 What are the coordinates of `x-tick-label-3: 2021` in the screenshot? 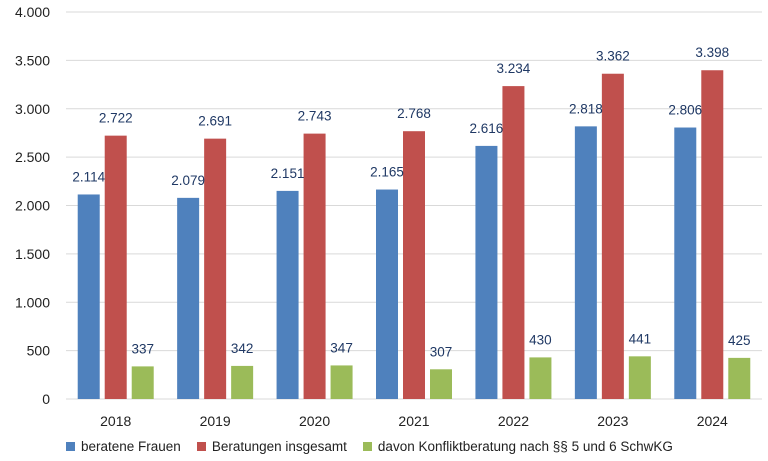 It's located at (413, 421).